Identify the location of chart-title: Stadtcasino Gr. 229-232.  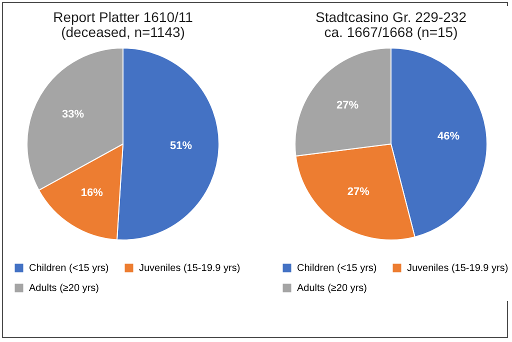
(391, 17).